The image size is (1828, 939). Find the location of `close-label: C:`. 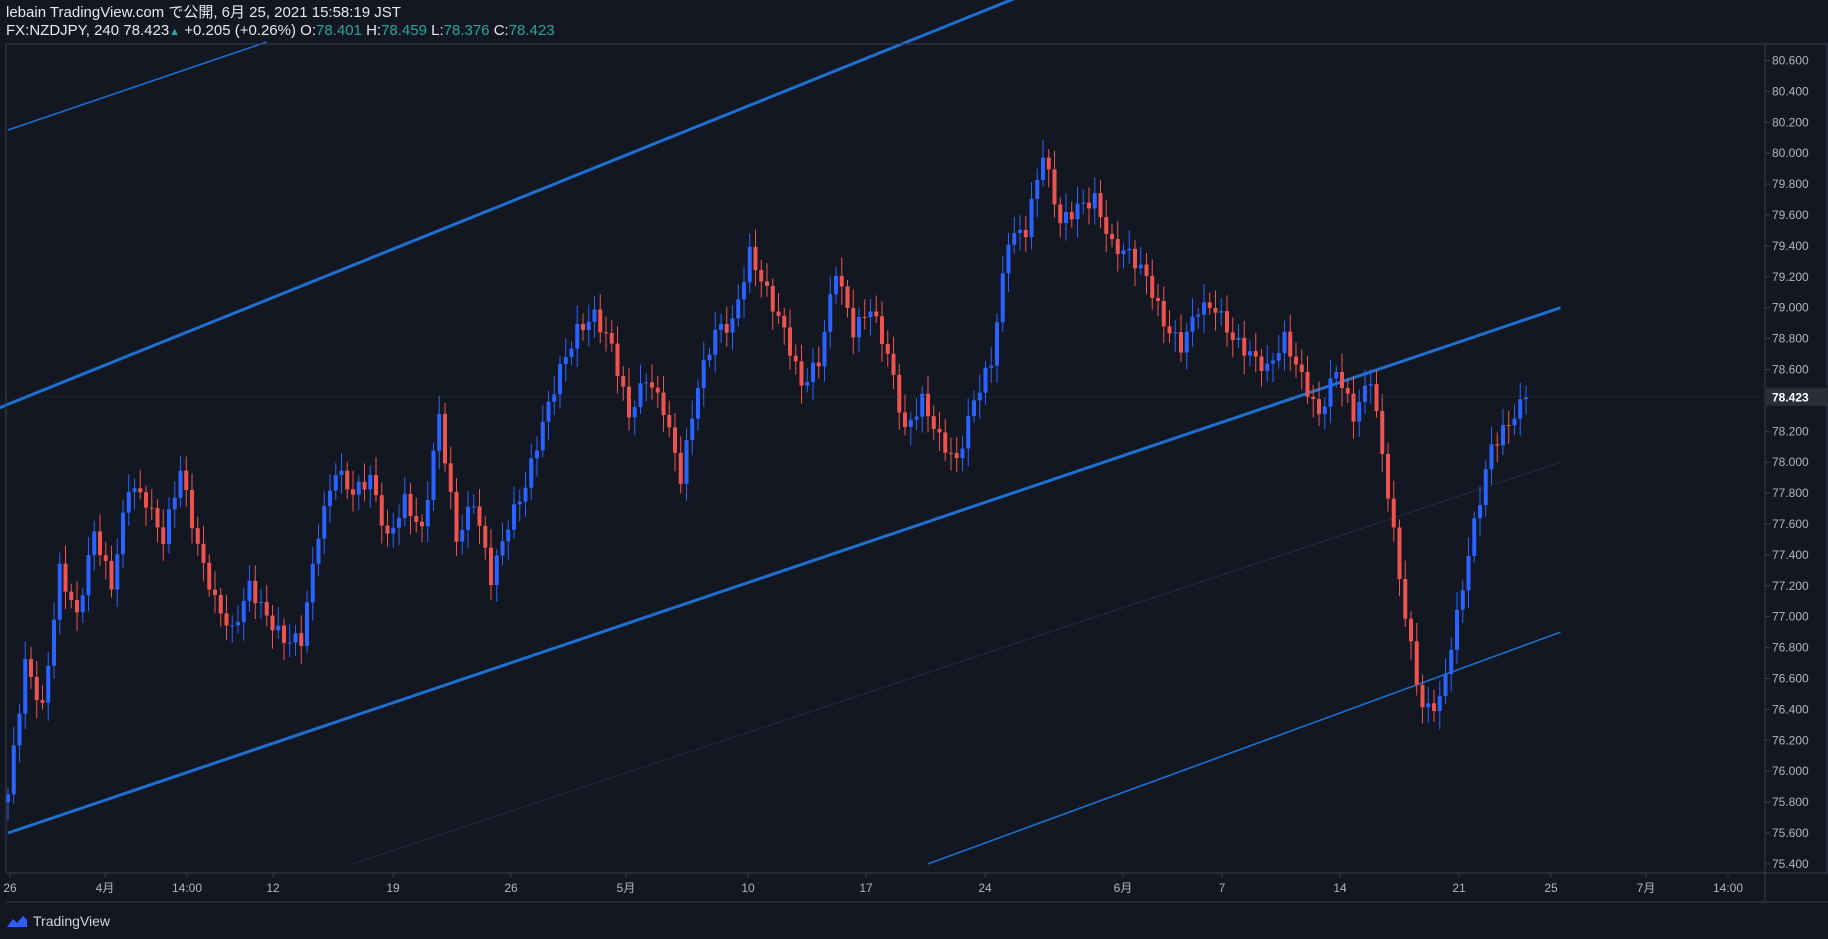

close-label: C: is located at coordinates (501, 30).